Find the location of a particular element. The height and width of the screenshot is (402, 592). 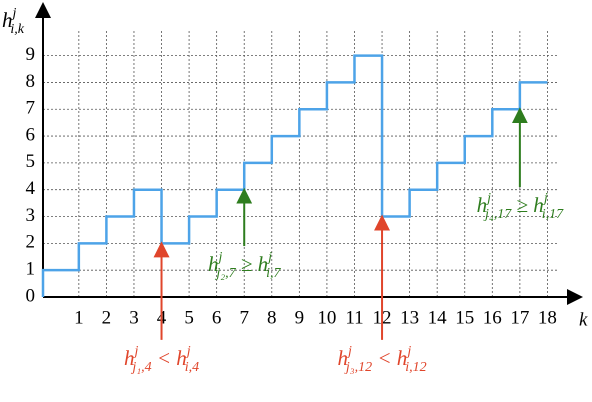

rich-label: hj j₁,4 < hj i,4 is located at coordinates (161, 359).